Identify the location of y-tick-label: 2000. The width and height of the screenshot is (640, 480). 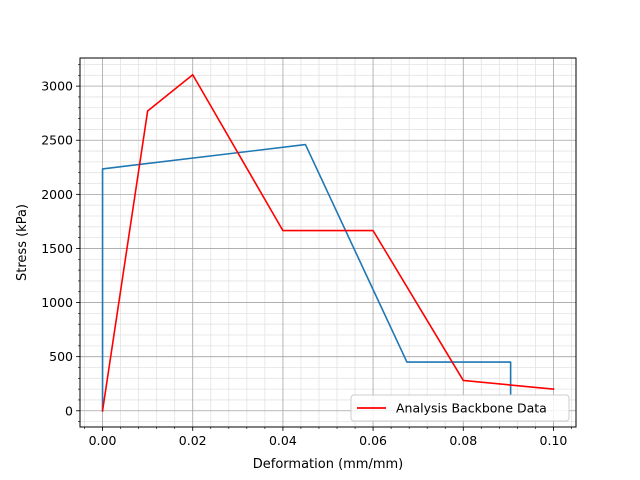
(57, 194).